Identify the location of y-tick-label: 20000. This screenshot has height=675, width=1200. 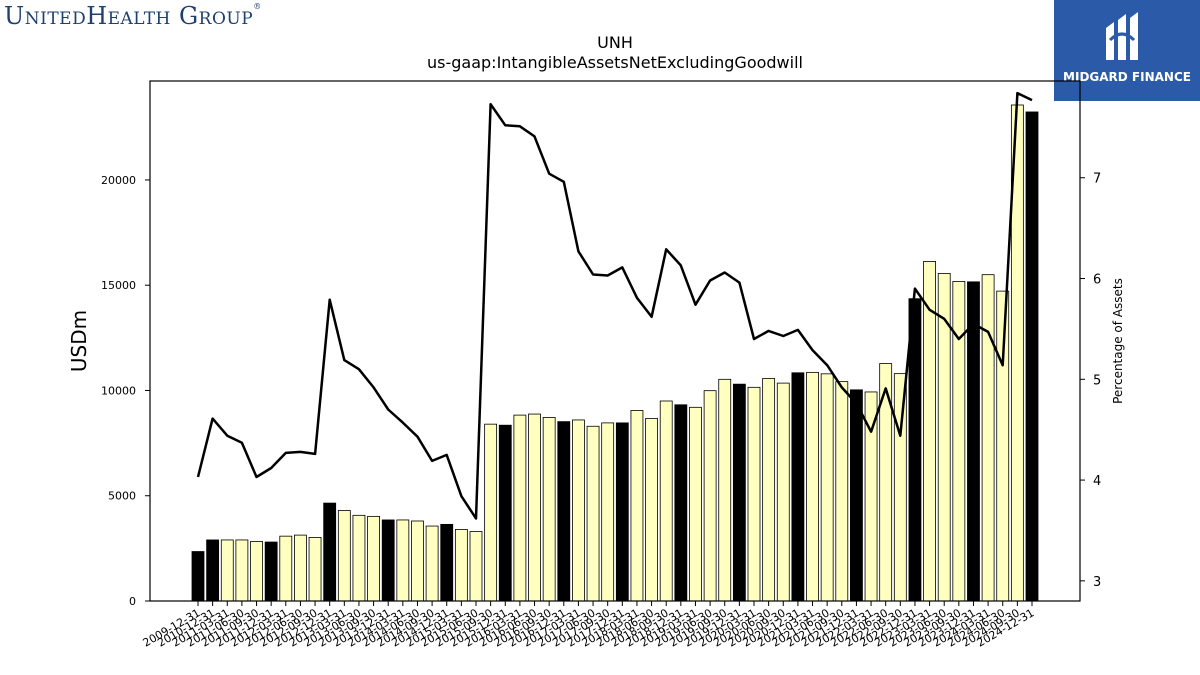
(118, 180).